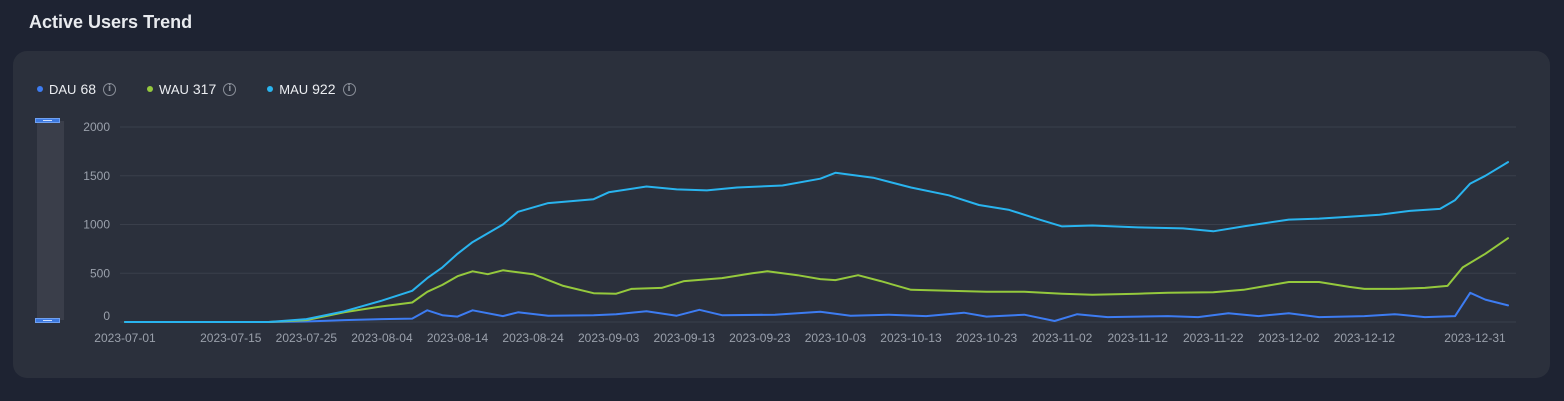 The height and width of the screenshot is (401, 1564). What do you see at coordinates (47, 120) in the screenshot?
I see `zoom-handle-top` at bounding box center [47, 120].